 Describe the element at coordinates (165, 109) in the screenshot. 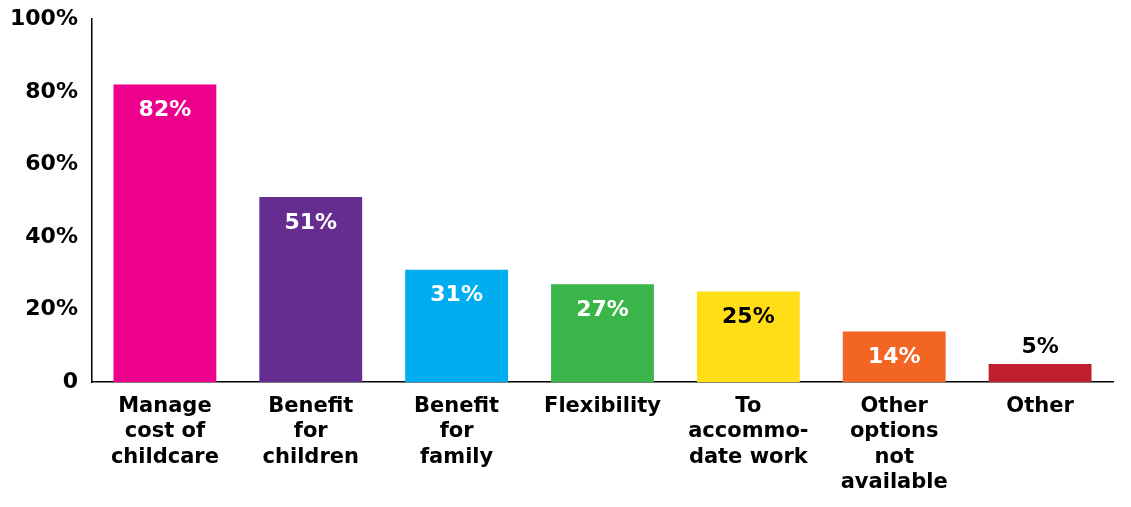

I see `data-label: 82%` at that location.